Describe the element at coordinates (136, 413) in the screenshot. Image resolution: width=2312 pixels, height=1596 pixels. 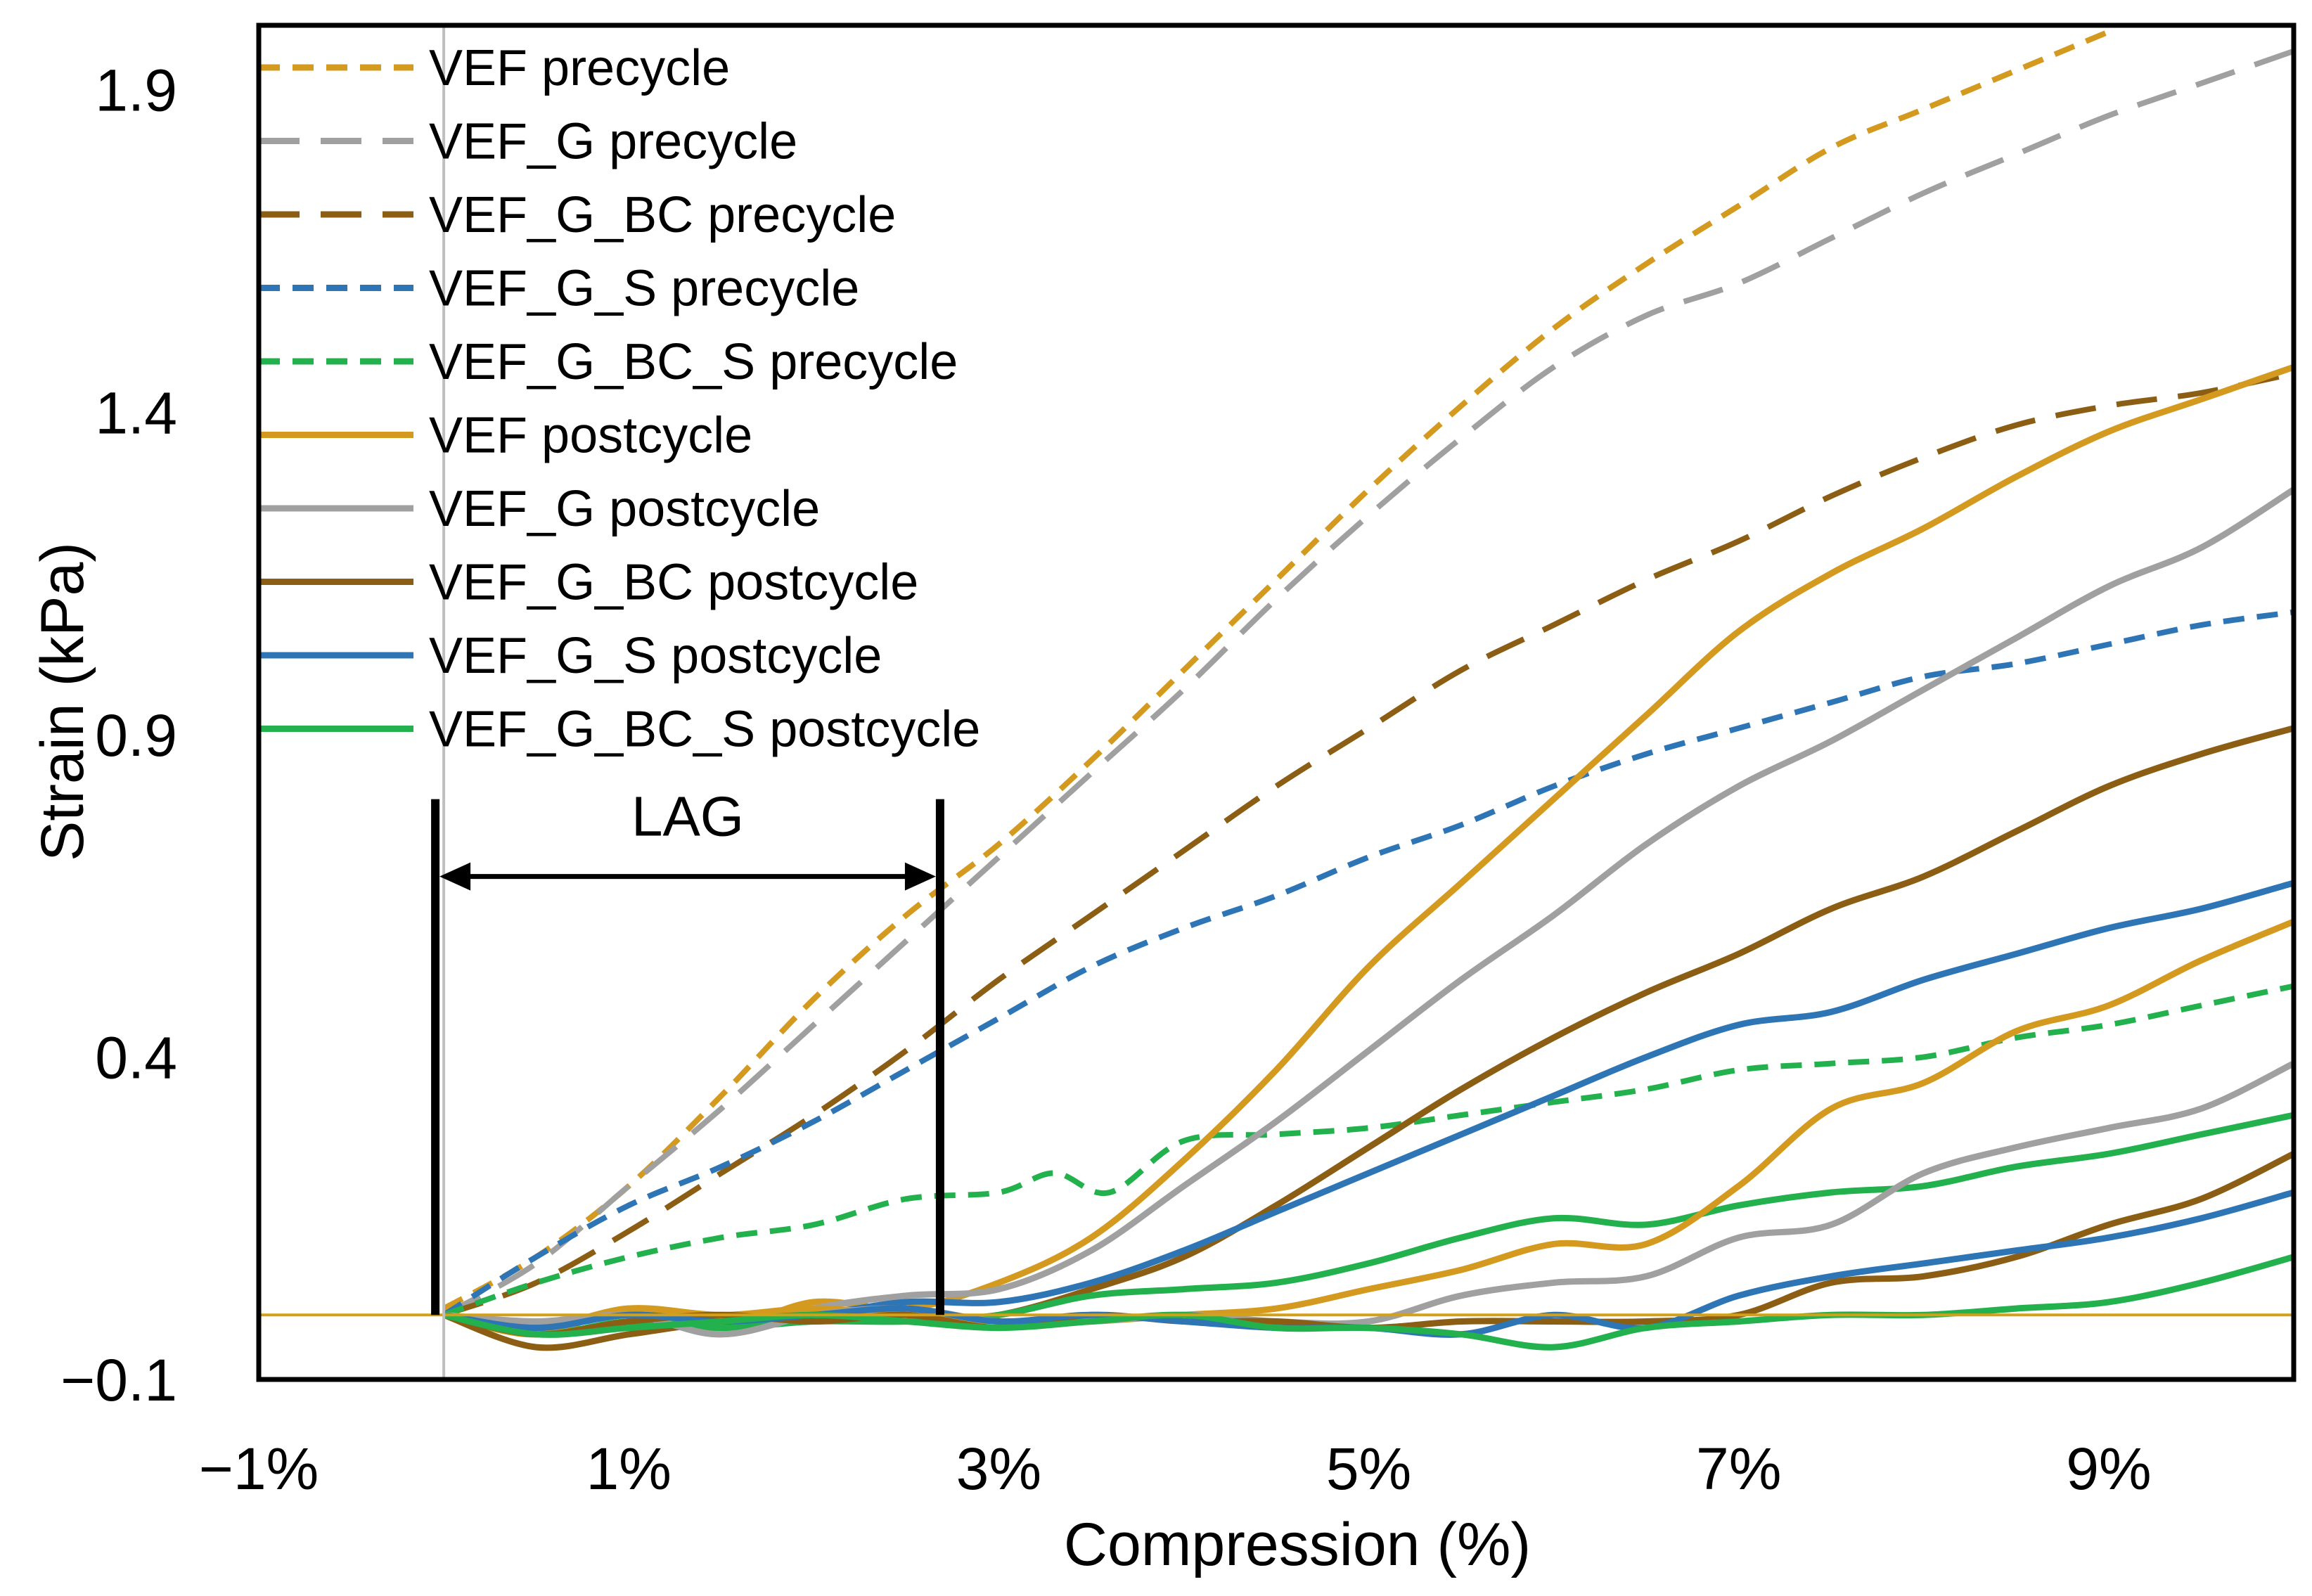
I see `y-tick-label: 1.4` at that location.